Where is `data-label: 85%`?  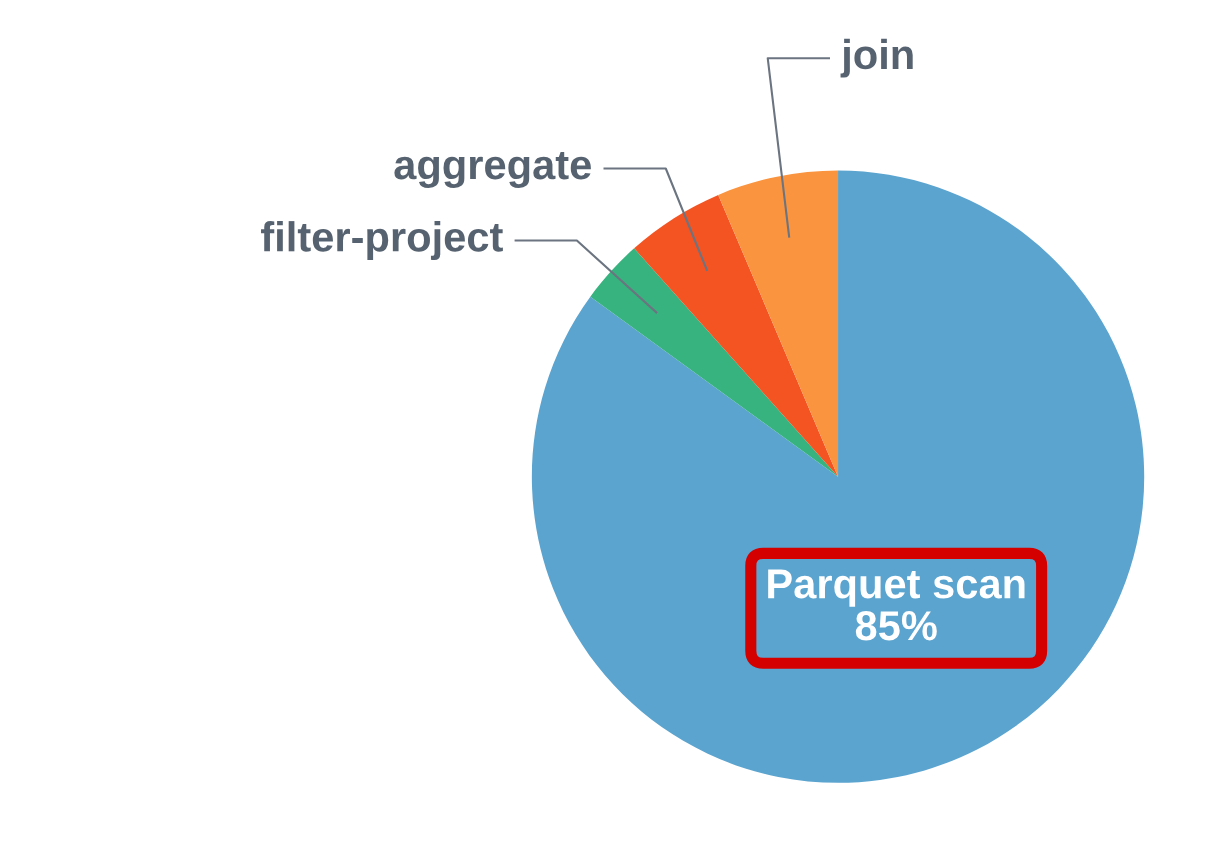
data-label: 85% is located at coordinates (896, 625).